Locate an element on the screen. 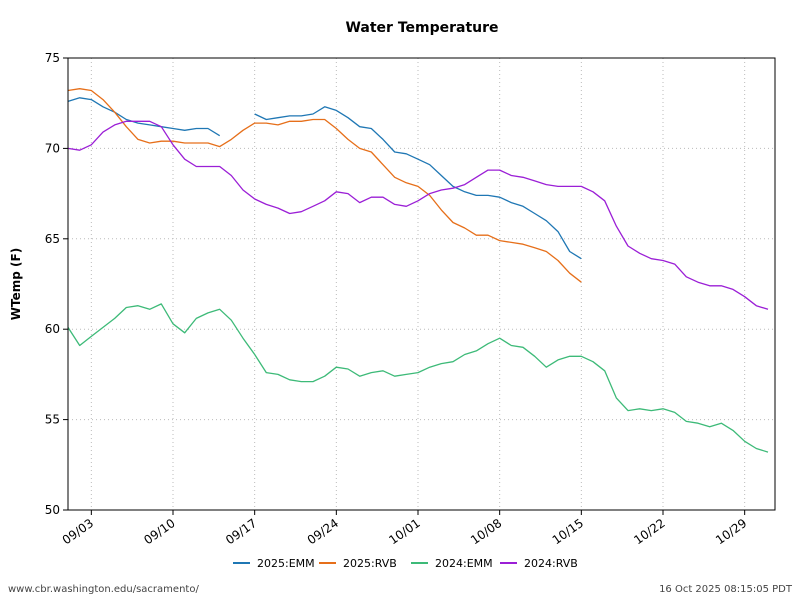  legend-item: 2024:EMM is located at coordinates (452, 563).